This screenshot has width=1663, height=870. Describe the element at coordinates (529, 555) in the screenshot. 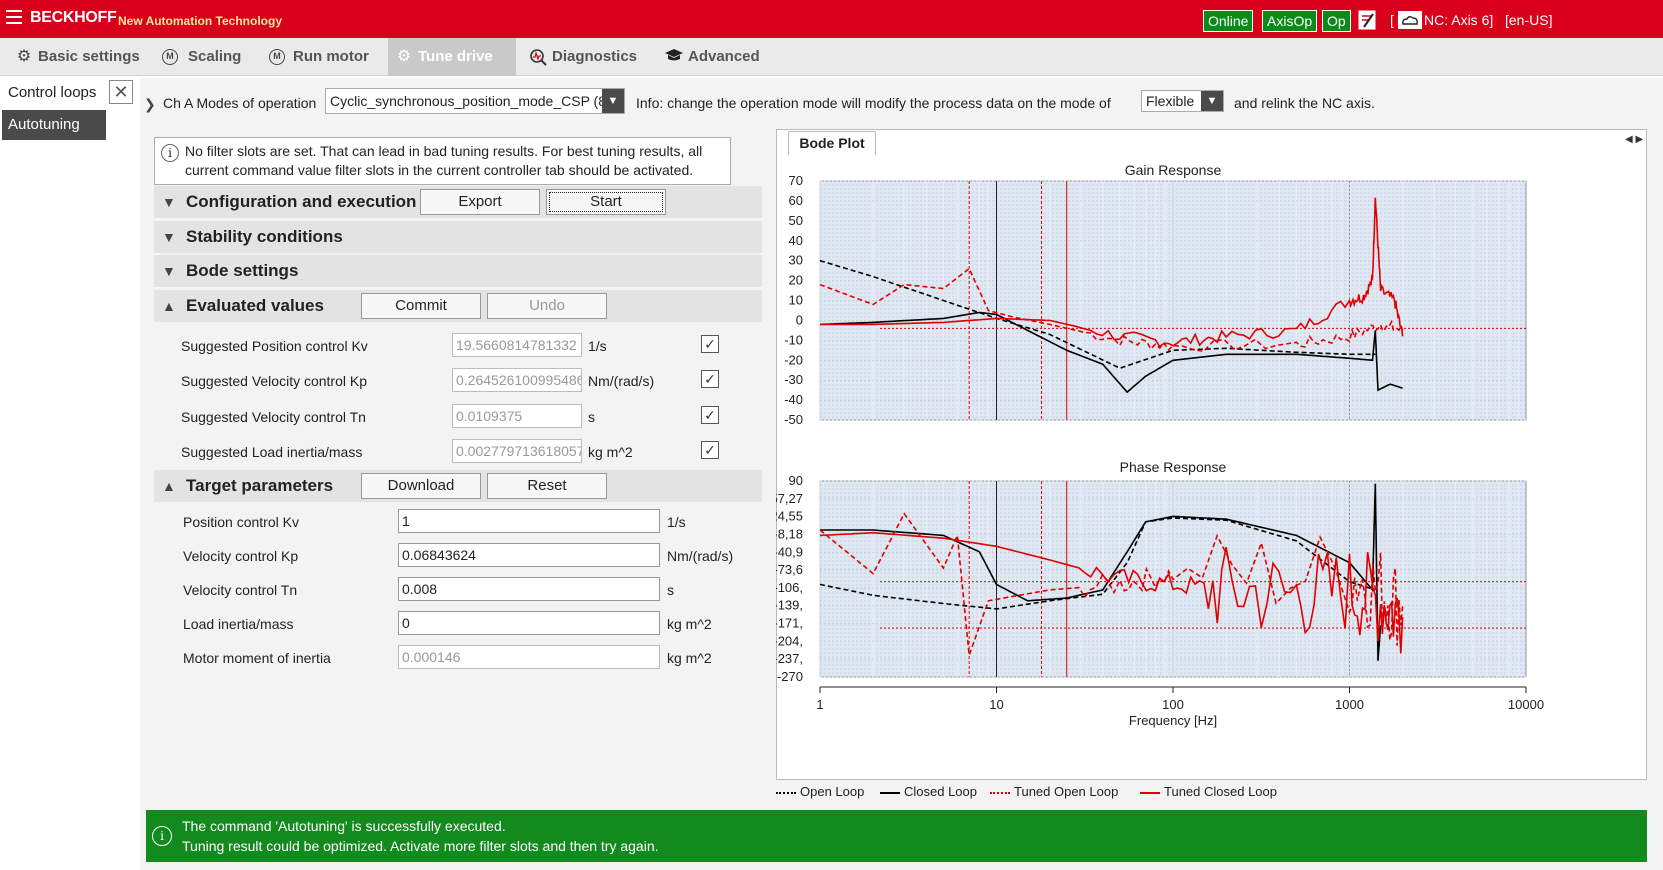

I see `target-input-kp: 0.06843624` at that location.